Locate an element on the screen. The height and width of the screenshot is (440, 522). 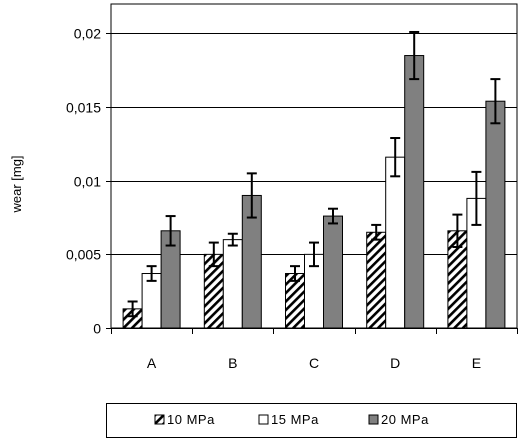
legend-label: 15 MPa is located at coordinates (295, 419).